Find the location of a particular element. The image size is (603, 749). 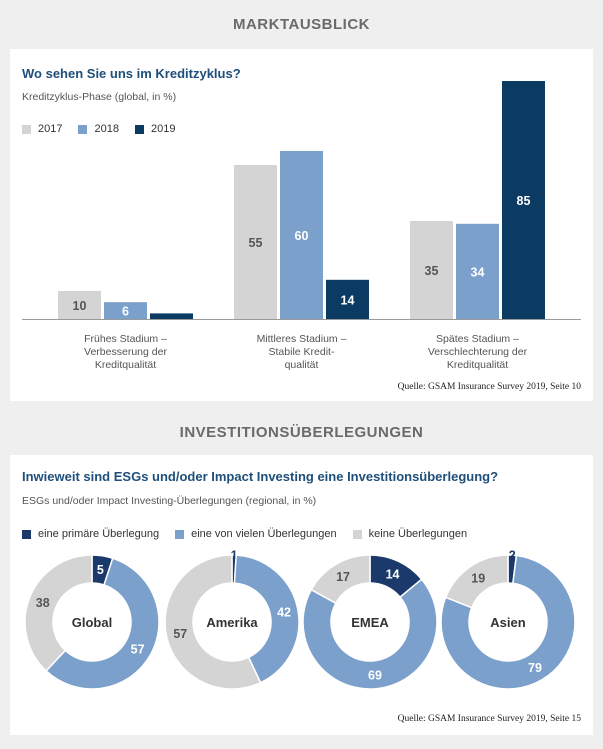

legend-swatch-none is located at coordinates (357, 534).